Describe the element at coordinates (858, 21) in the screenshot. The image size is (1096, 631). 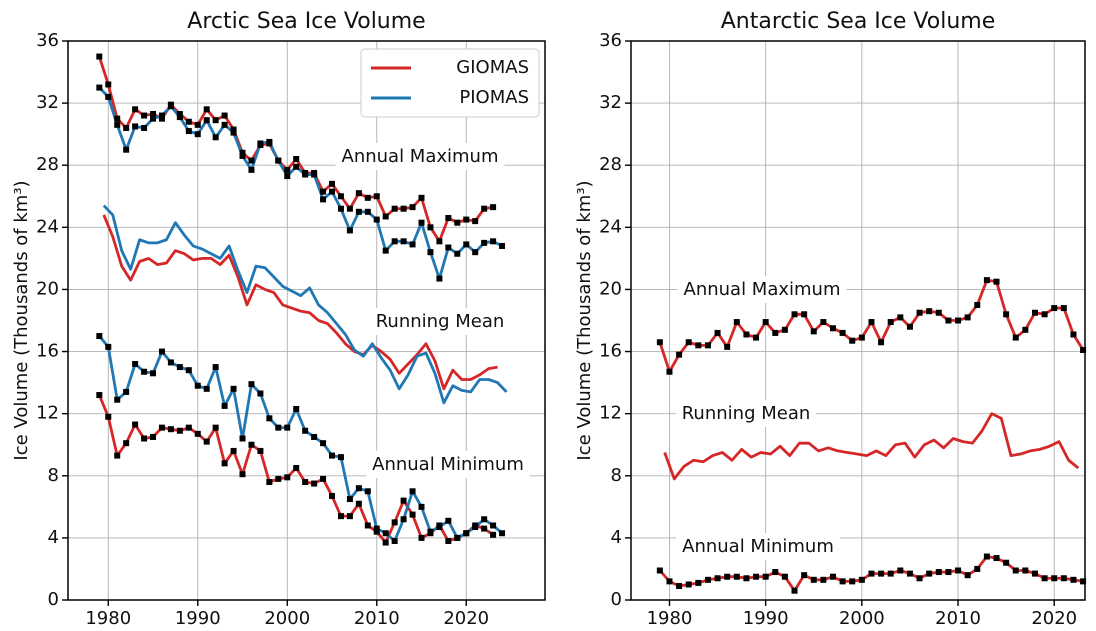
I see `chart-title: Antarctic Sea Ice Volume` at that location.